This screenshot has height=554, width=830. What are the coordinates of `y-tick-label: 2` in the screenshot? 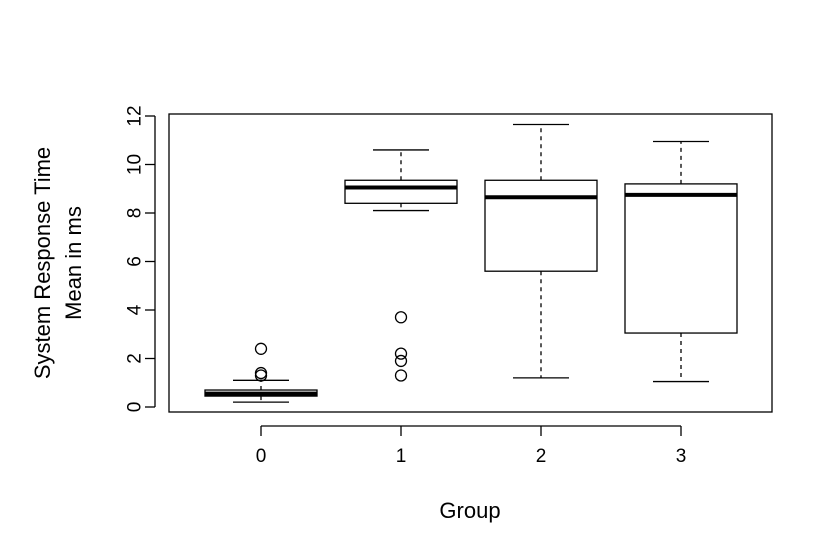 It's located at (135, 358).